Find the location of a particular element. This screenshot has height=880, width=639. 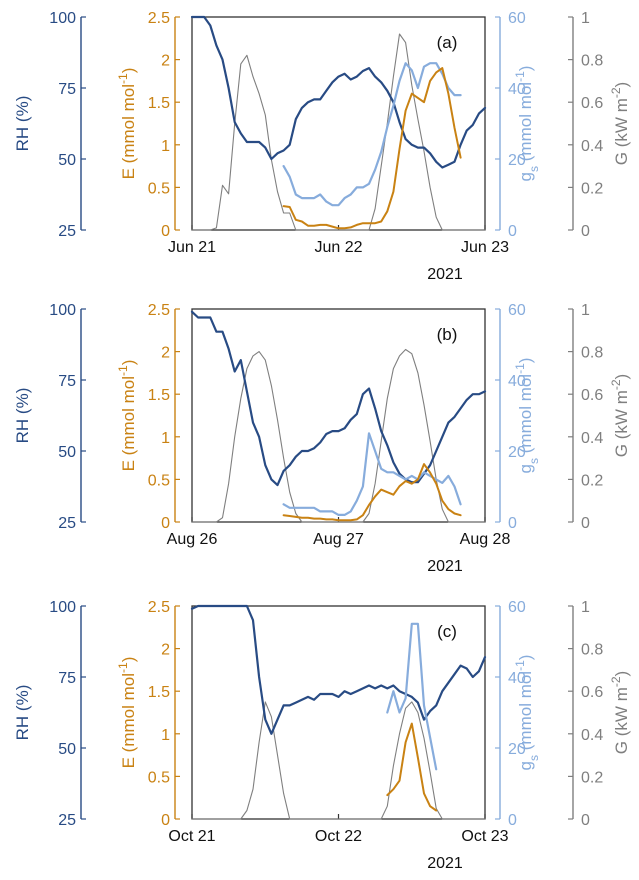

gs-axis-label: gs (mmol mol-1) is located at coordinates (527, 124).